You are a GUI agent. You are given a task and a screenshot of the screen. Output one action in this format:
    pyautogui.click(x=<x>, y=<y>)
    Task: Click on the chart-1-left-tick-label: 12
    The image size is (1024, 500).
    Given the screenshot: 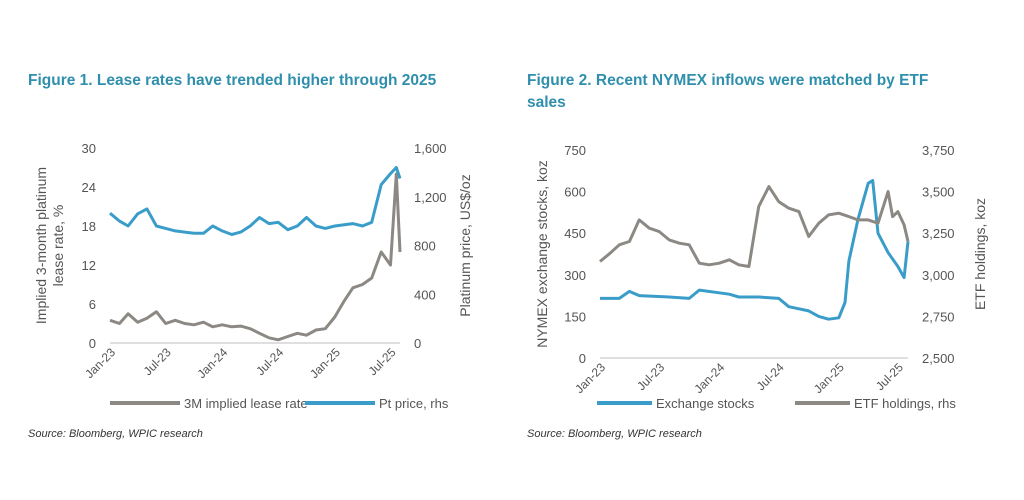 What is the action you would take?
    pyautogui.click(x=89, y=265)
    